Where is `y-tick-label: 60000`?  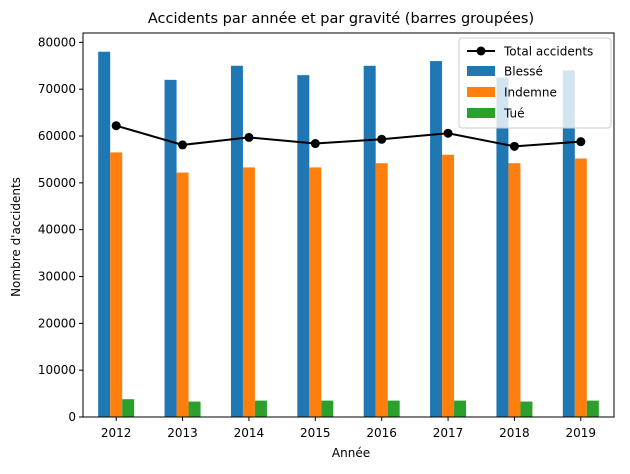
y-tick-label: 60000 is located at coordinates (57, 136).